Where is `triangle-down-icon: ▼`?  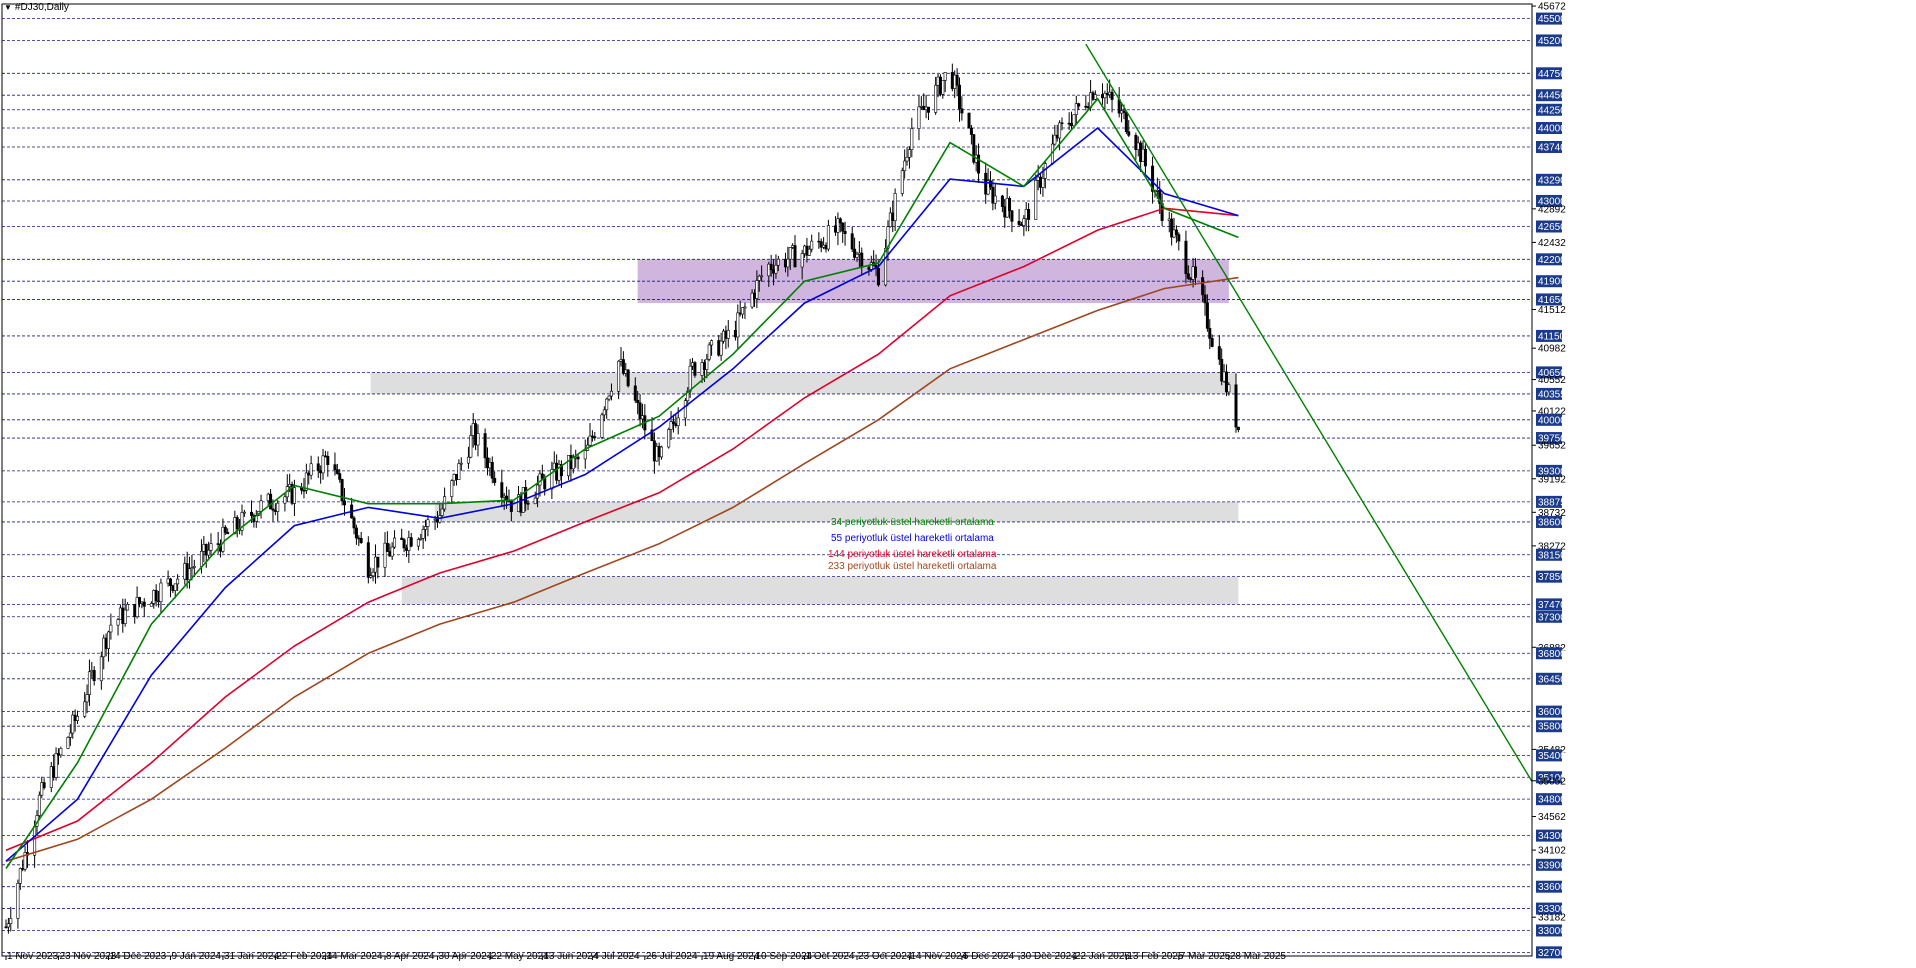 triangle-down-icon: ▼ is located at coordinates (8, 7).